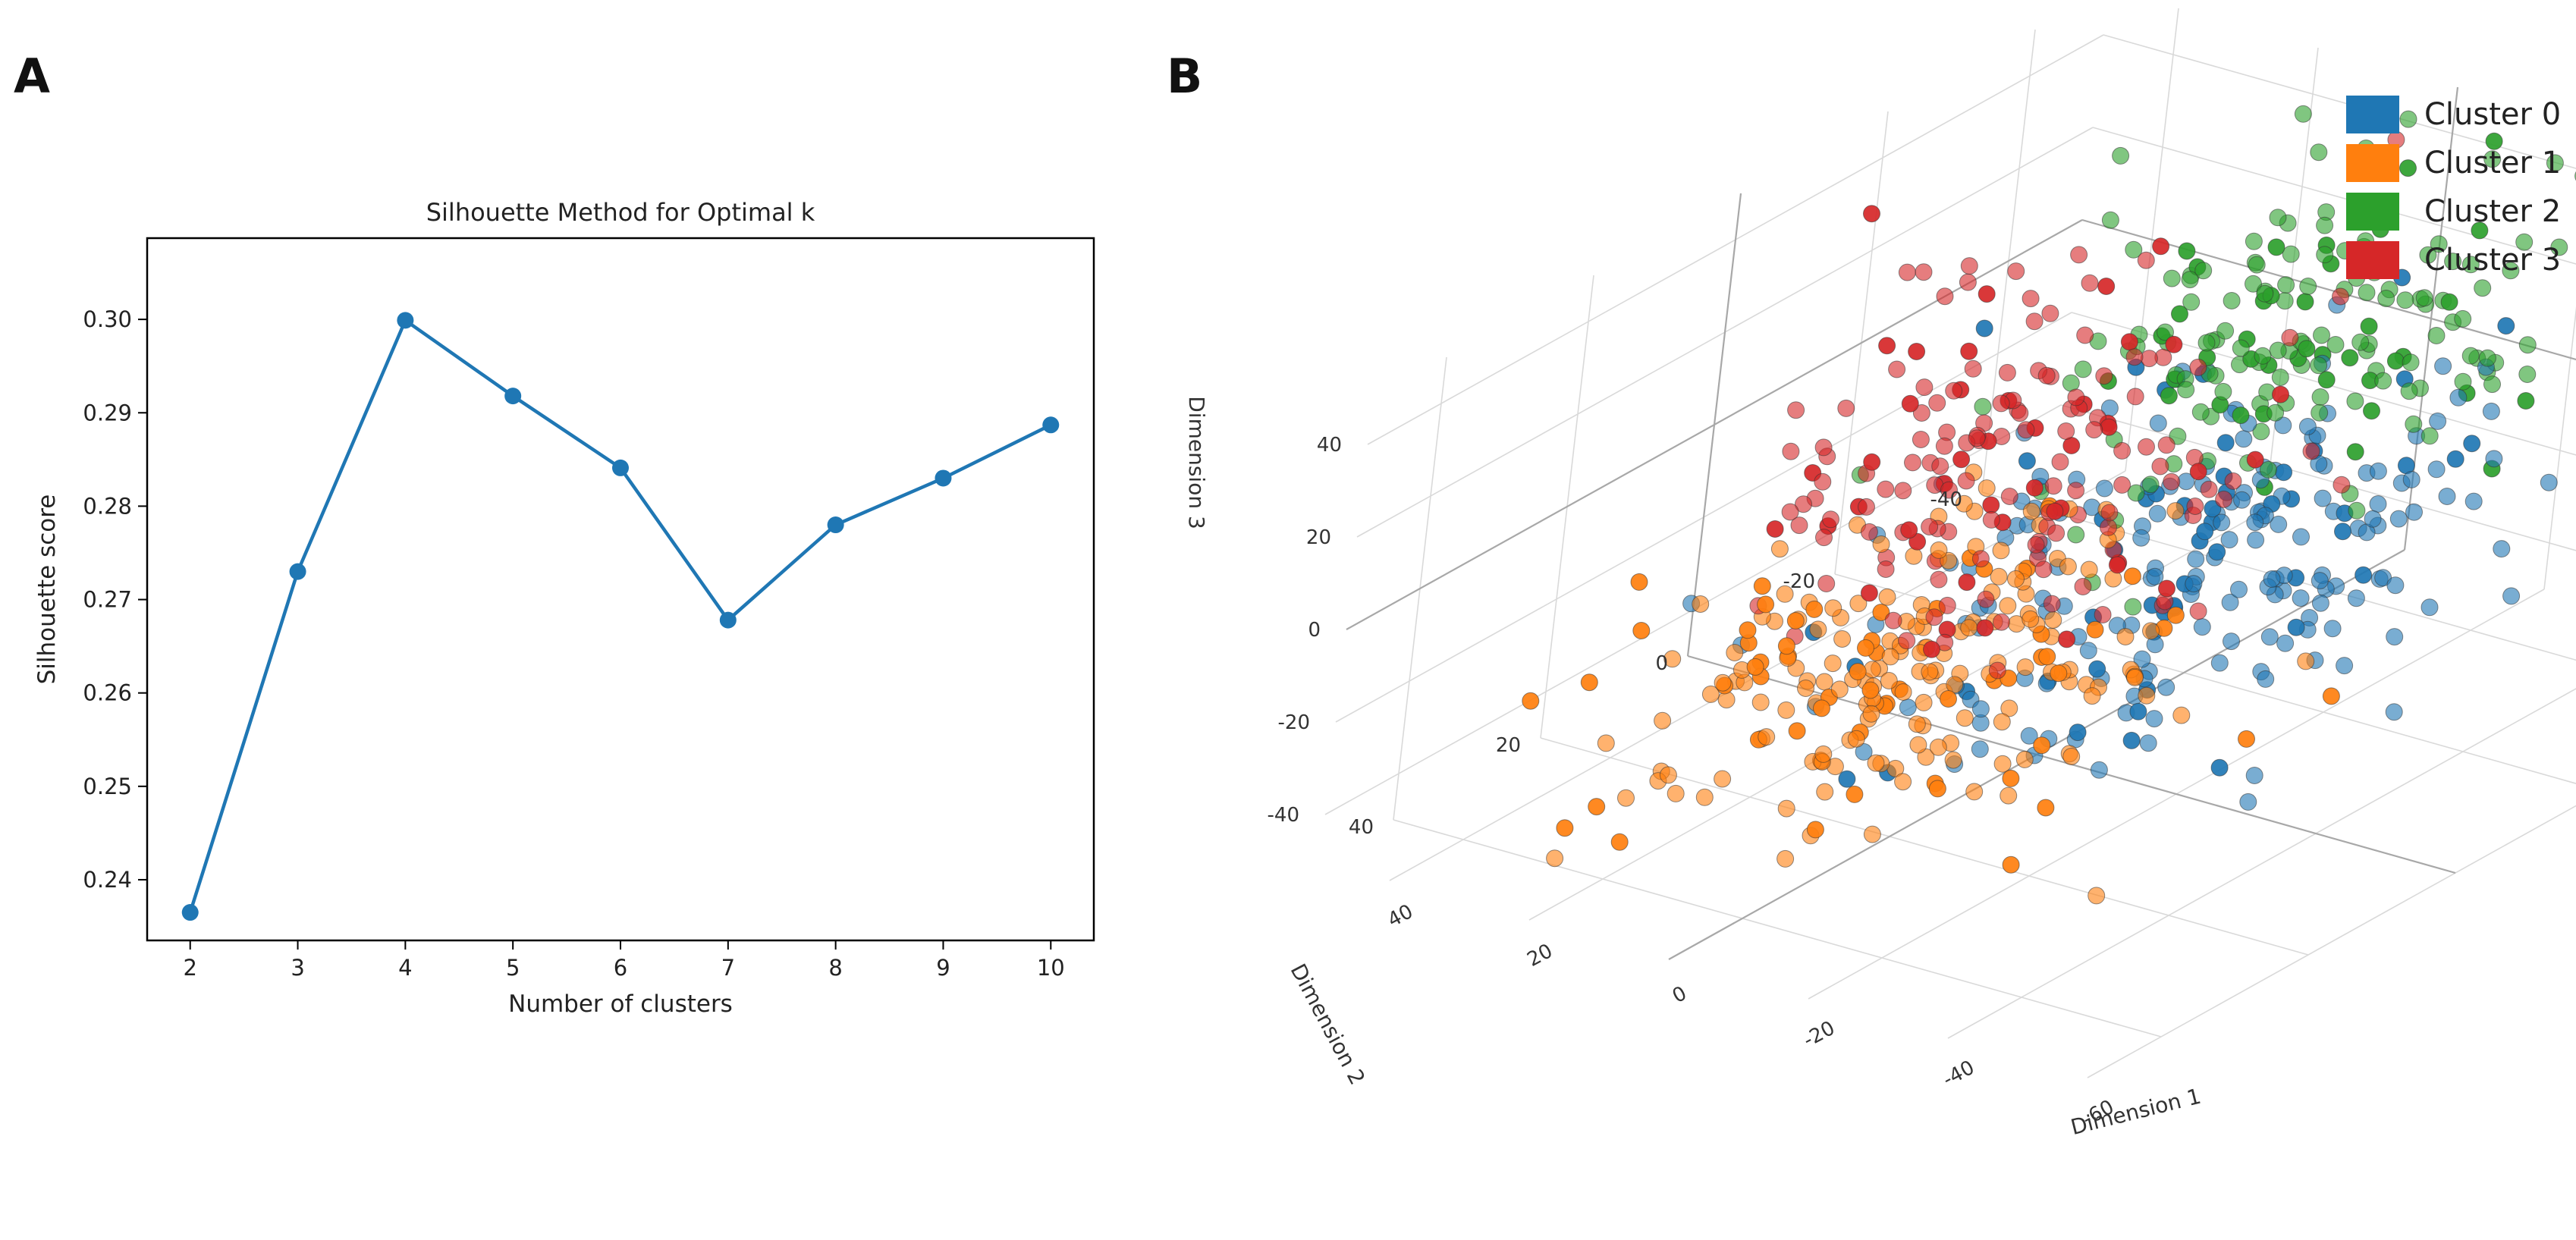  Describe the element at coordinates (47, 589) in the screenshot. I see `line-chart-y-label: Silhouette score` at that location.